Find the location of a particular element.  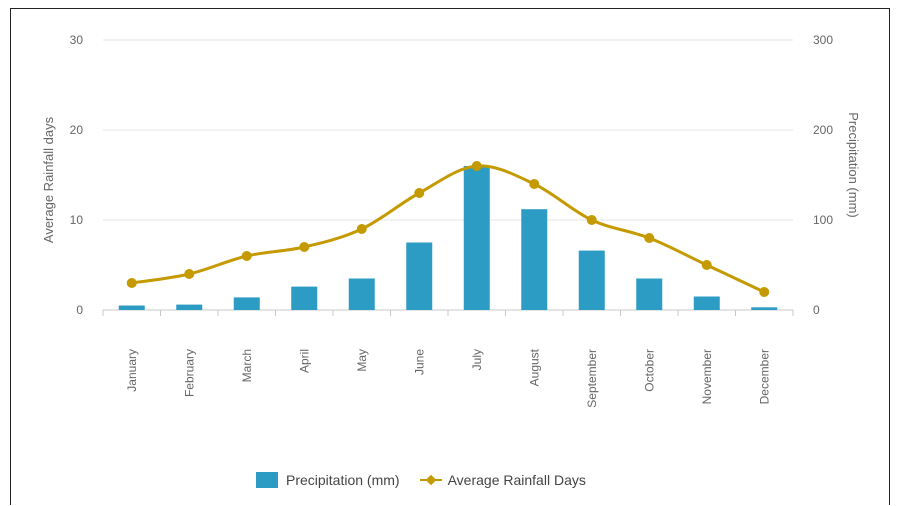

x-category-label: September is located at coordinates (592, 378).